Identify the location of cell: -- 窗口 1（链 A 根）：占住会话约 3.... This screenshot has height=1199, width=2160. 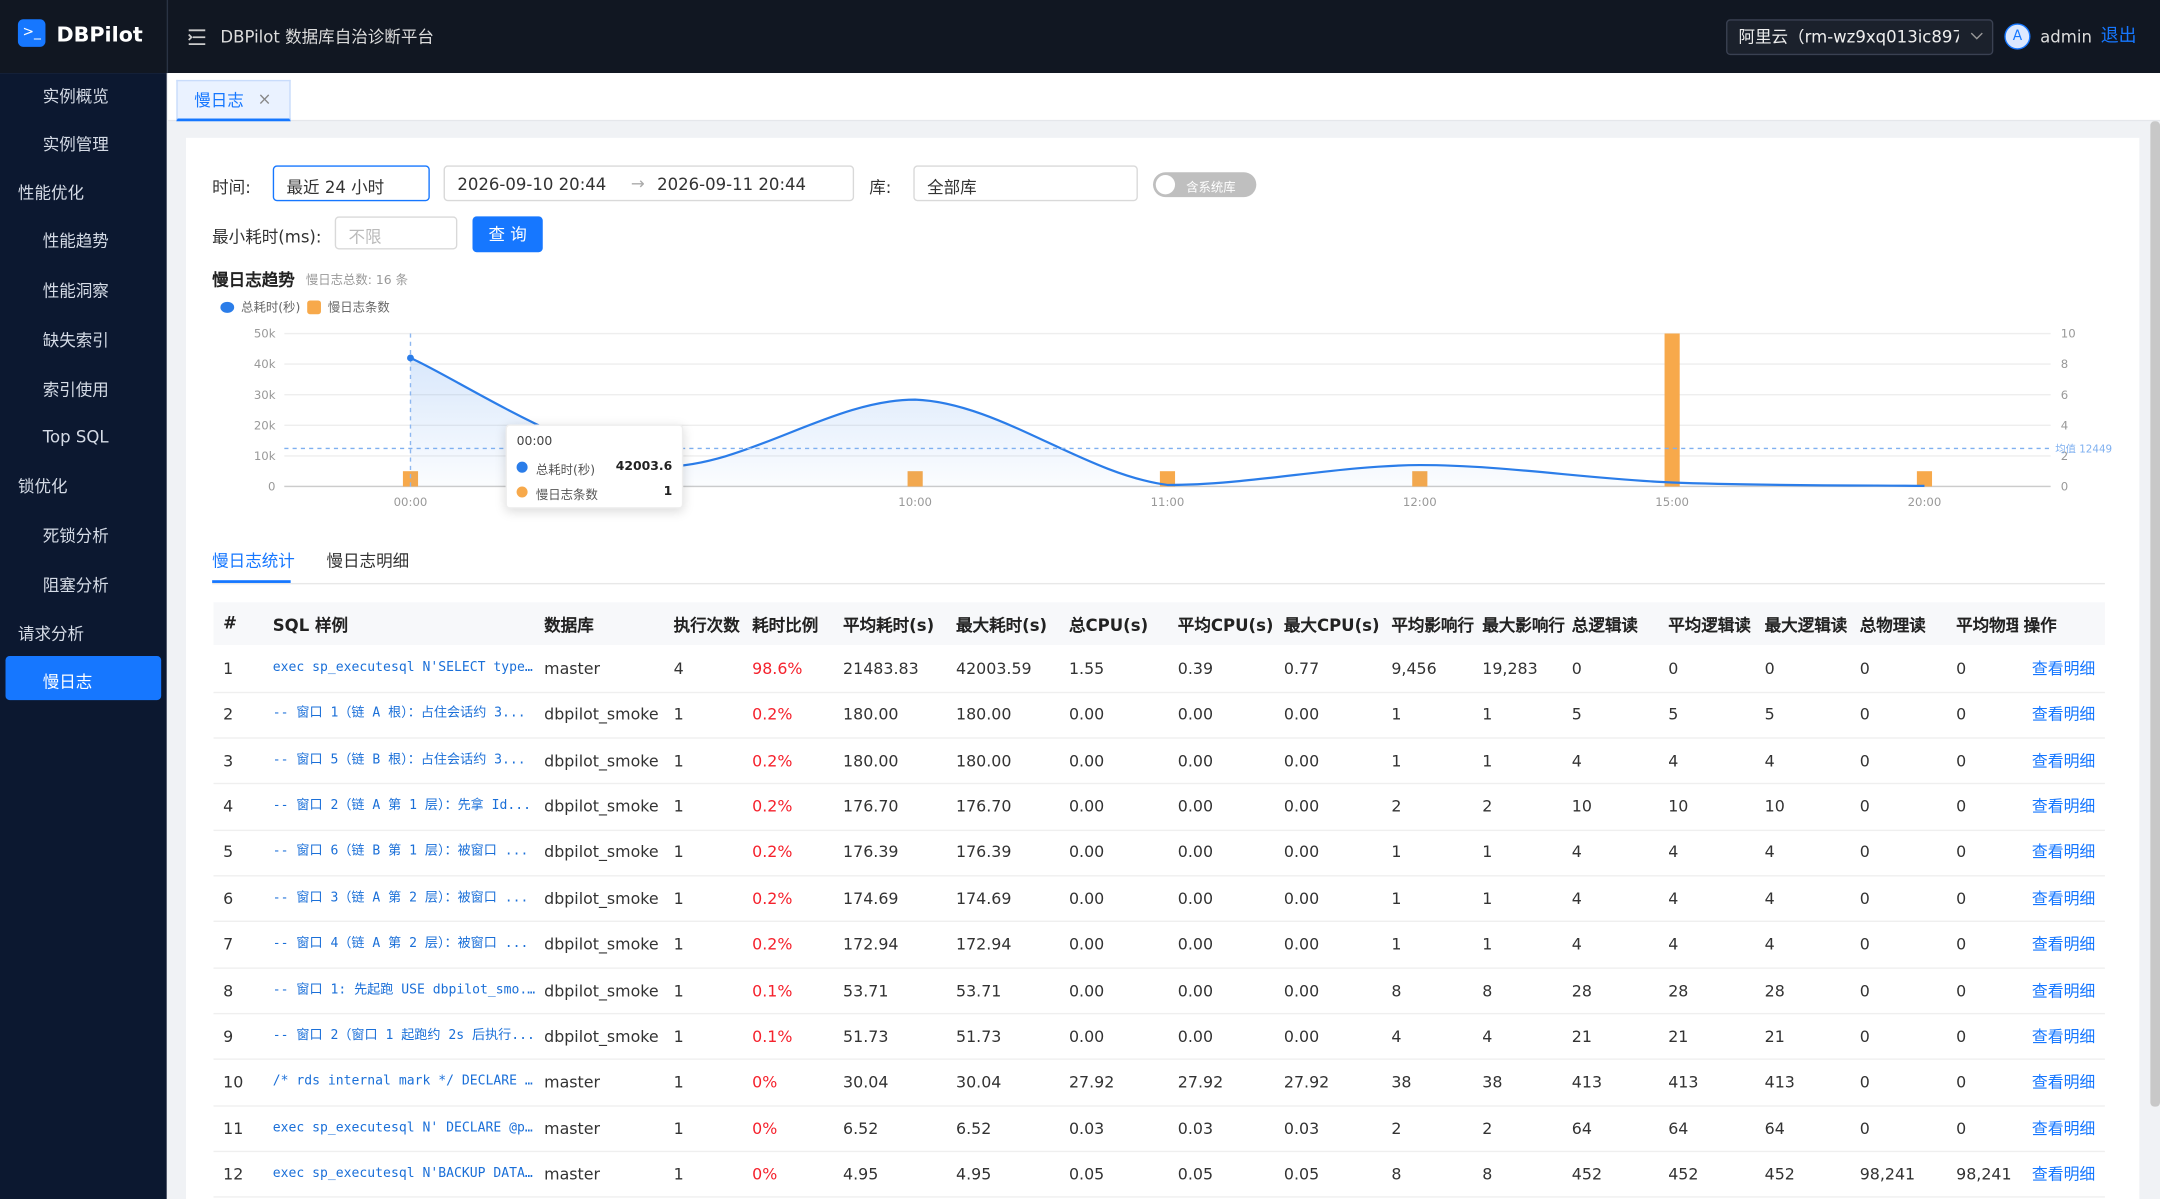
(399, 714).